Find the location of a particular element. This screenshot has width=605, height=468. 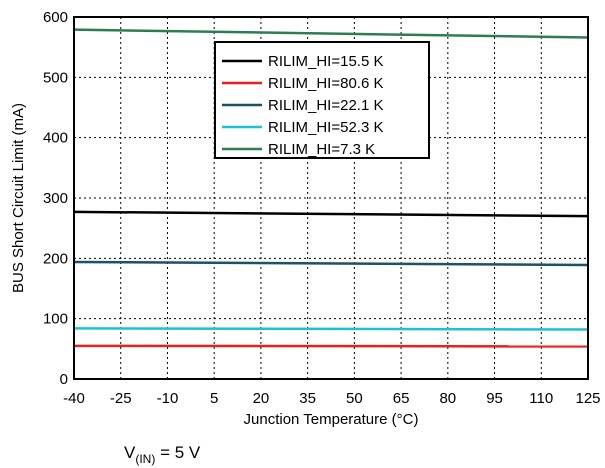

x-tick-label: 80 is located at coordinates (447, 398).